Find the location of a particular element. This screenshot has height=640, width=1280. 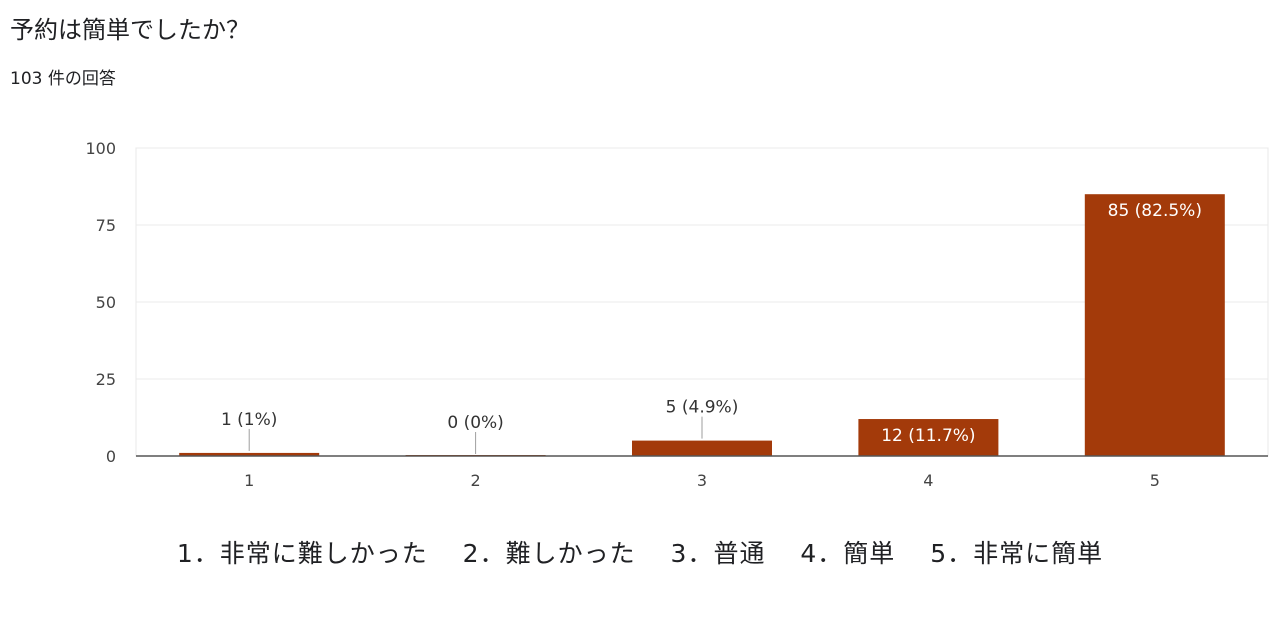

data-label: 12 (11.7%) is located at coordinates (928, 436).